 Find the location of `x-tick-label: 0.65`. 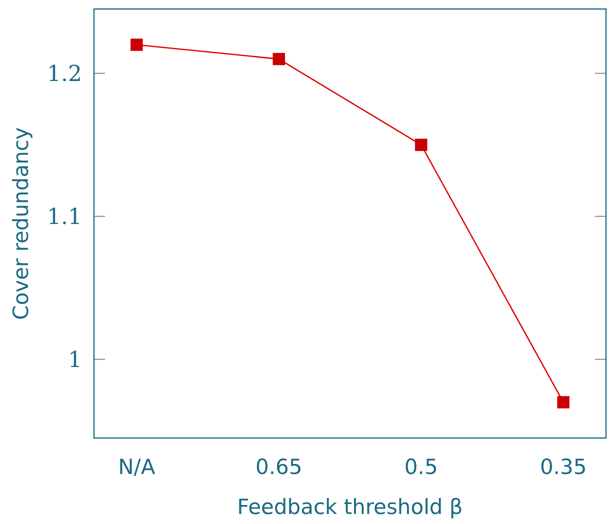

x-tick-label: 0.65 is located at coordinates (279, 467).